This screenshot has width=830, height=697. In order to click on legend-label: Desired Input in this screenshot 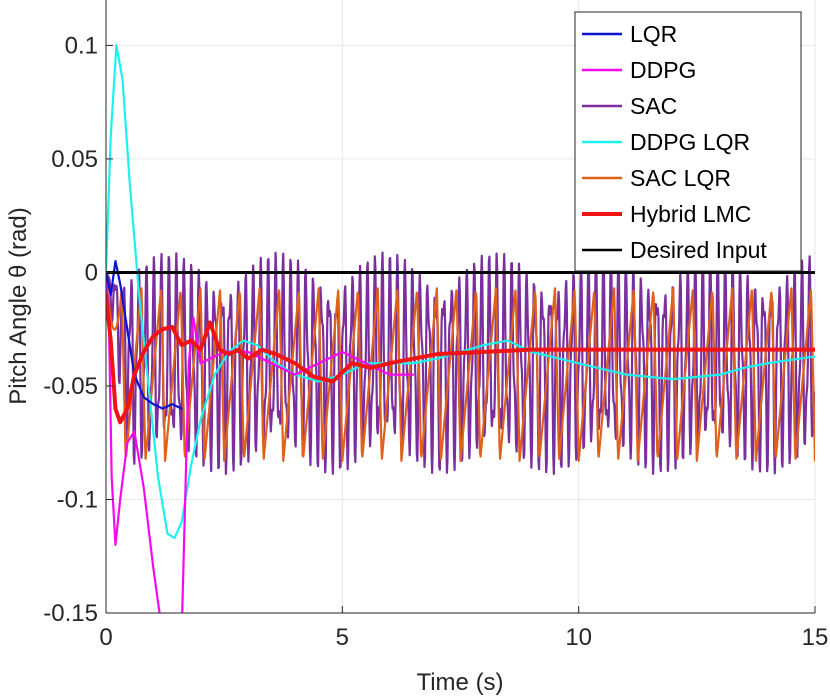, I will do `click(698, 250)`.